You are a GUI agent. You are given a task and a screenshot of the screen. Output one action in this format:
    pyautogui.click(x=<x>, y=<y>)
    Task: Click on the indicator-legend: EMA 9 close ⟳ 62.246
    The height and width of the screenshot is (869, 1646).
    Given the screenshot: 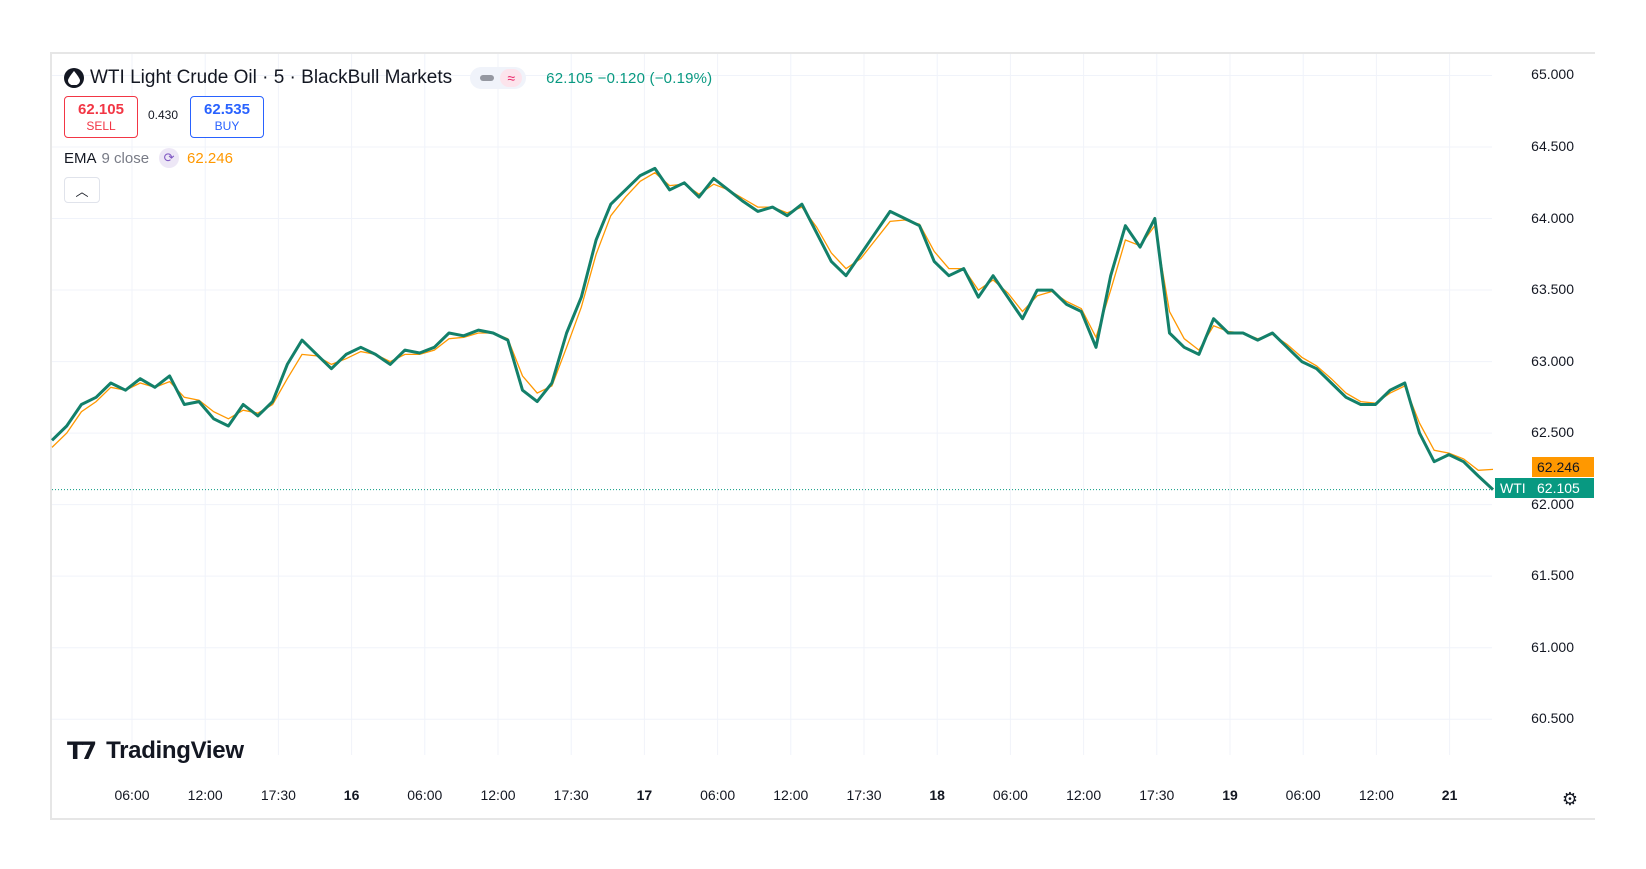 What is the action you would take?
    pyautogui.click(x=148, y=158)
    